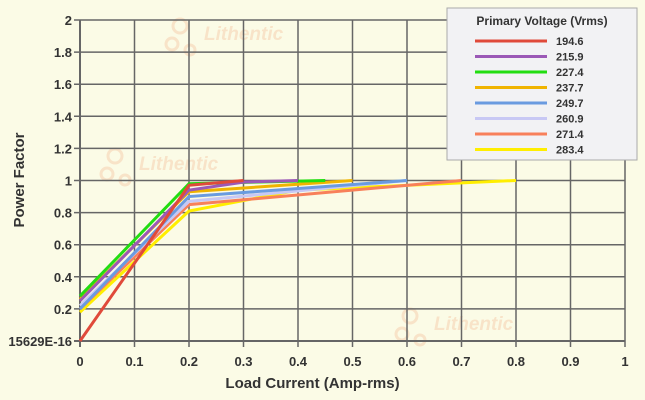  I want to click on legend-title: Primary Voltage (Vrms), so click(541, 21).